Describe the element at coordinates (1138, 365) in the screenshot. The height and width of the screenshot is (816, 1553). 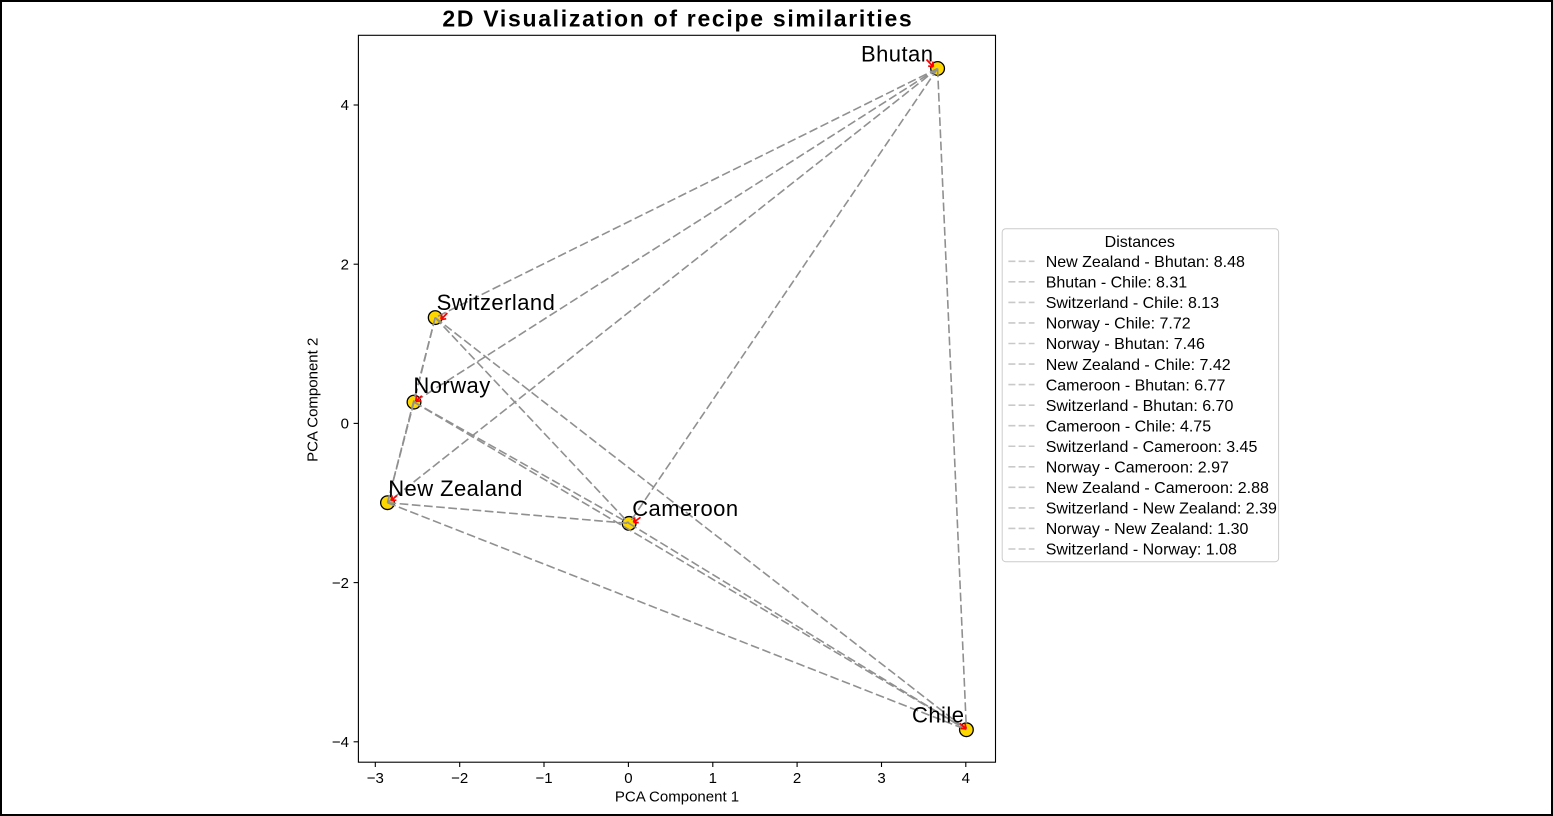
I see `svg-text: New Zealand - Chile: 7.42` at that location.